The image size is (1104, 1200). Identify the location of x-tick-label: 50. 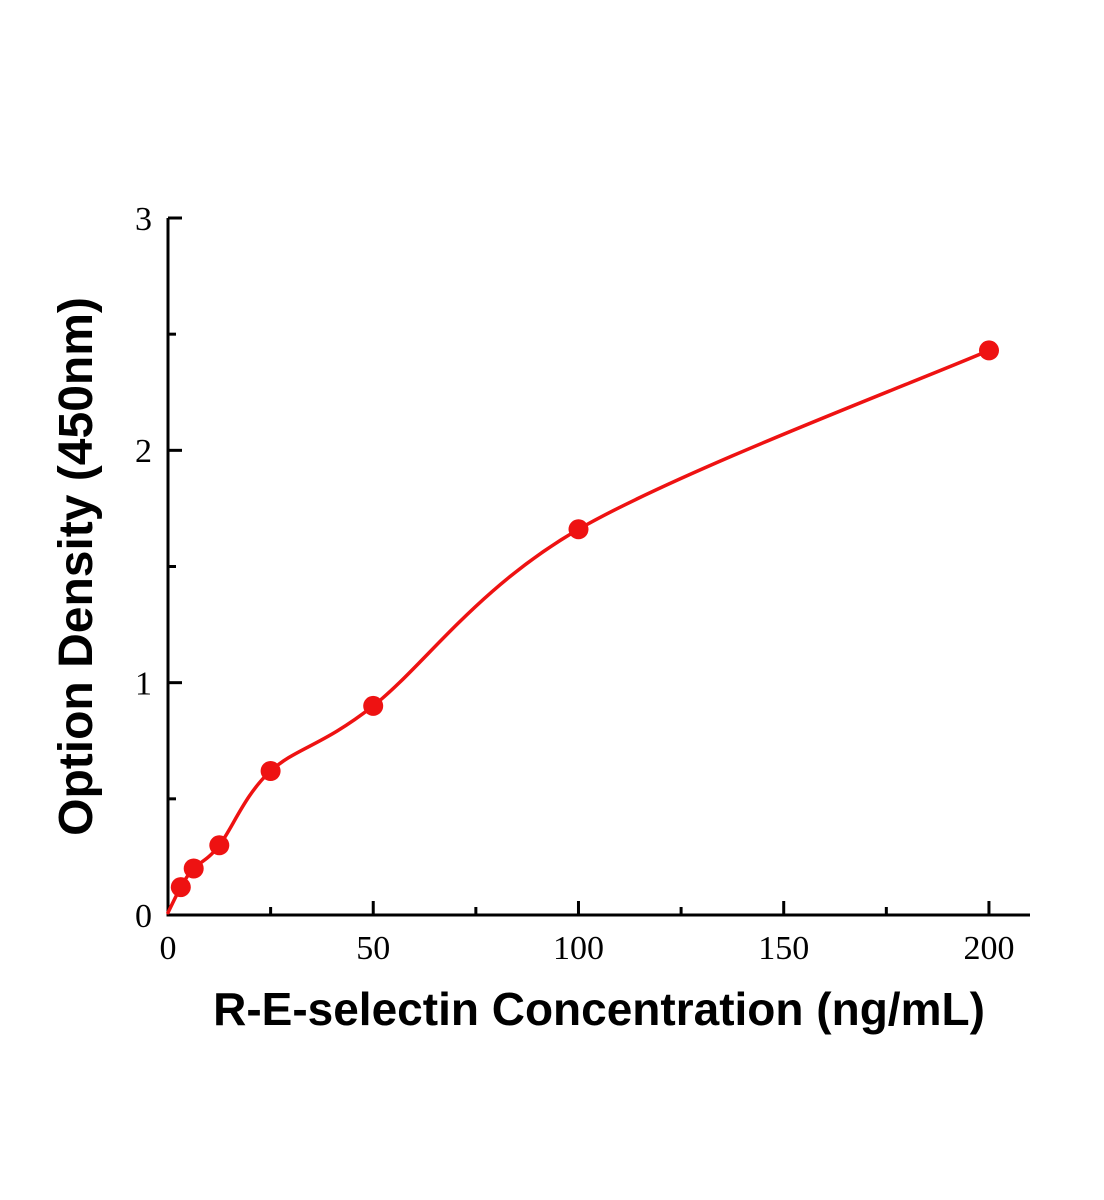
(373, 948).